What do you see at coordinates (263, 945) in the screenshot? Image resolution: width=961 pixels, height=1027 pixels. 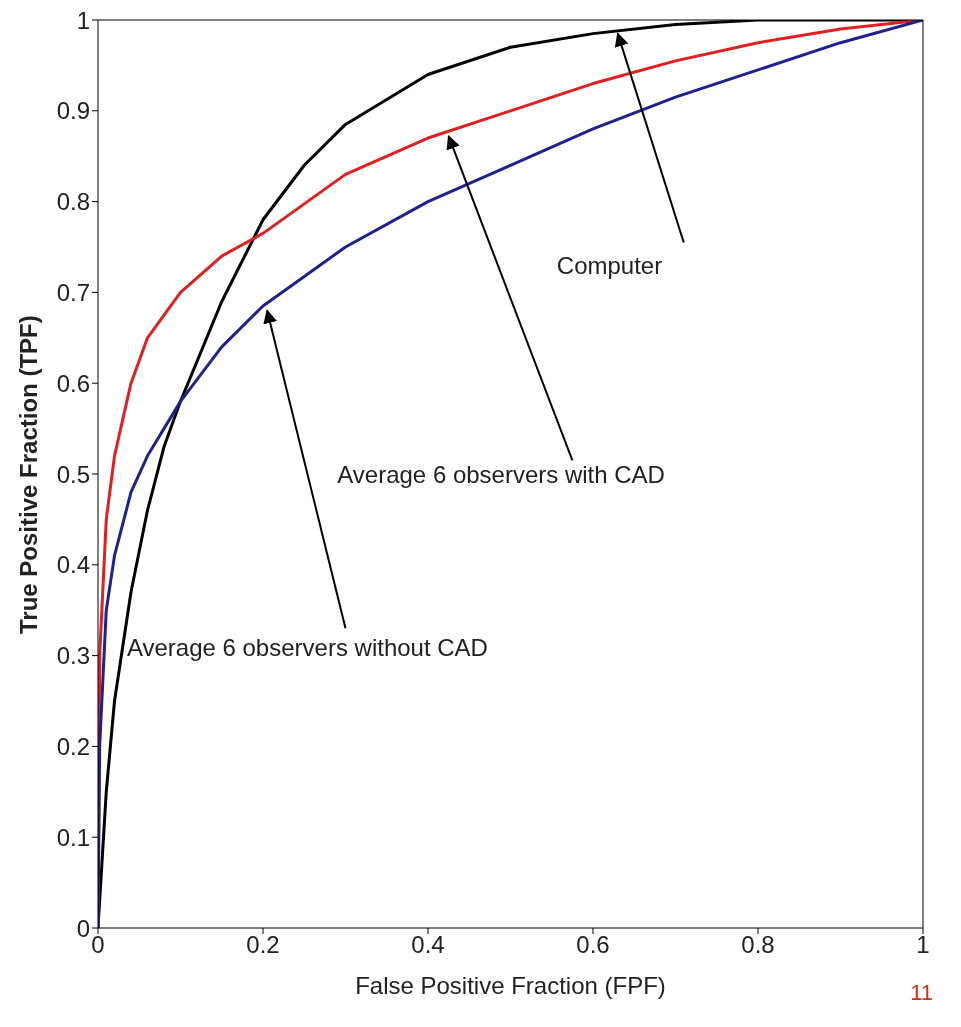 I see `x-tick-label: 0.2` at bounding box center [263, 945].